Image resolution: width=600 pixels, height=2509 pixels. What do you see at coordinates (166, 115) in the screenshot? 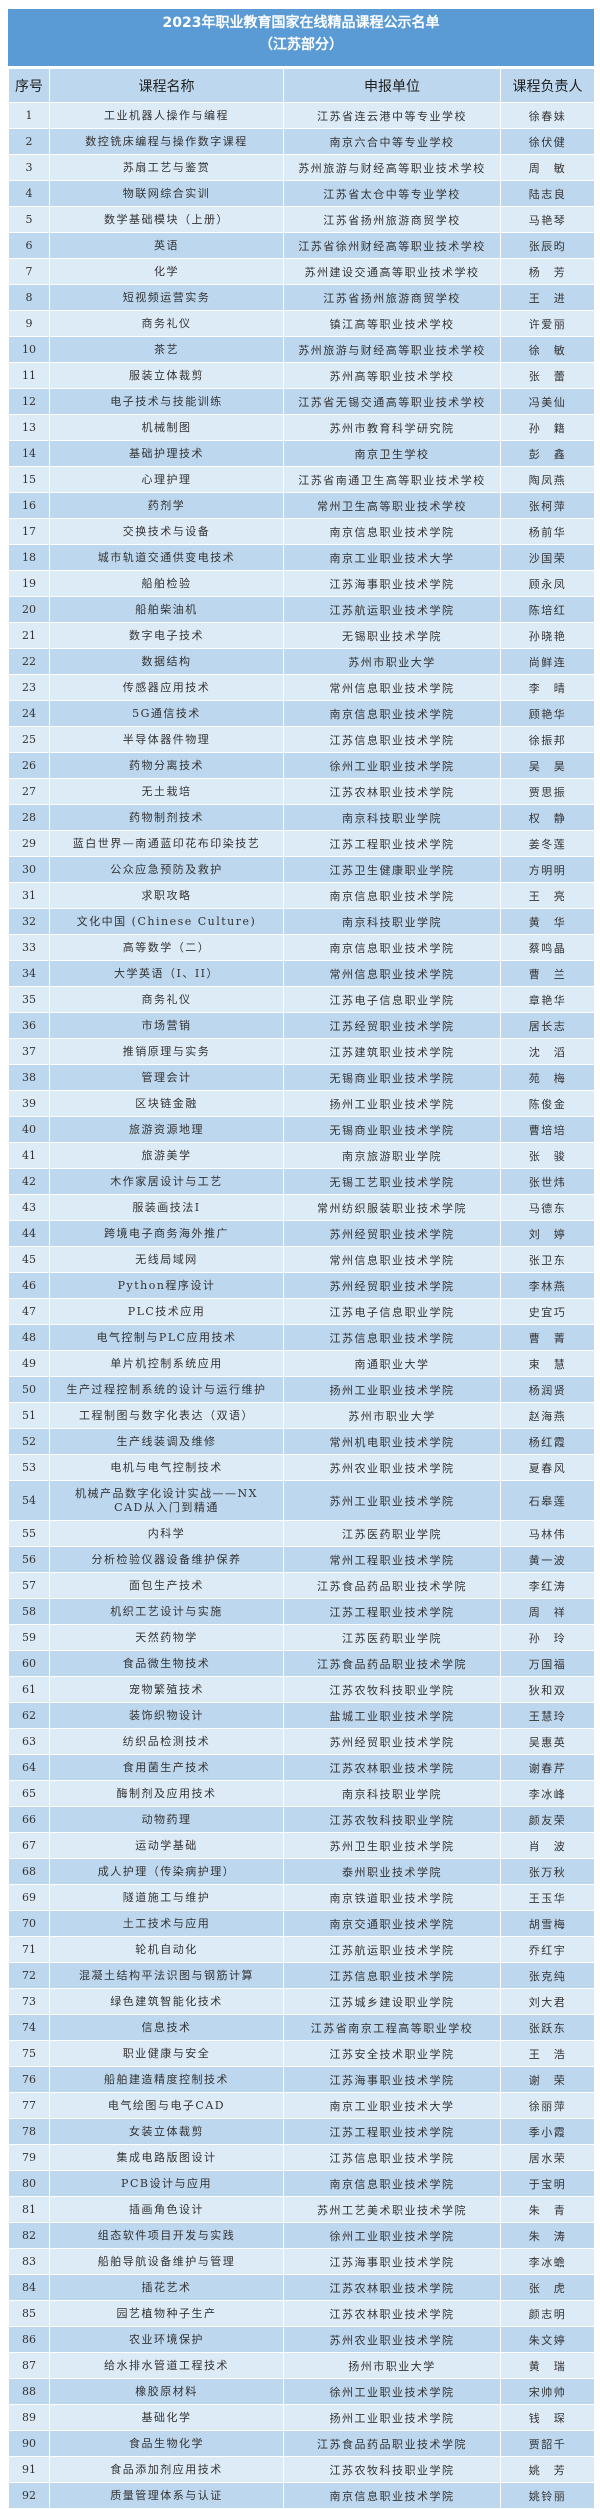
I see `cell-course: 工业机器人操作与编程` at bounding box center [166, 115].